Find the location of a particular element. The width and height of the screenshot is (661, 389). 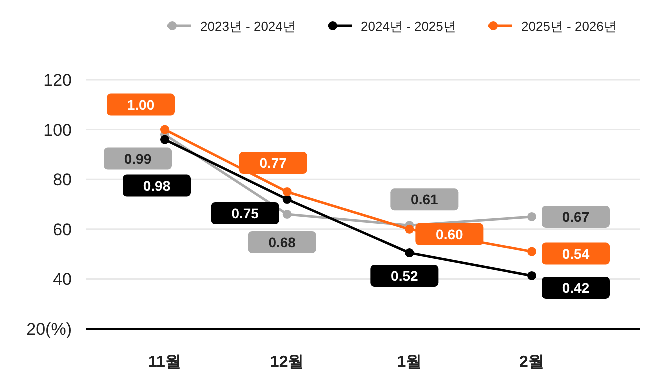

y-tick-label: 60 is located at coordinates (62, 230).